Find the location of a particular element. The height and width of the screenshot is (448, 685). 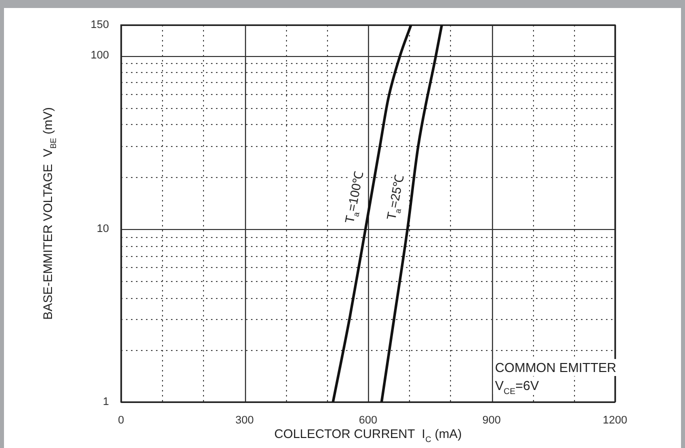

annotation: COMMON EMITTER is located at coordinates (555, 367).